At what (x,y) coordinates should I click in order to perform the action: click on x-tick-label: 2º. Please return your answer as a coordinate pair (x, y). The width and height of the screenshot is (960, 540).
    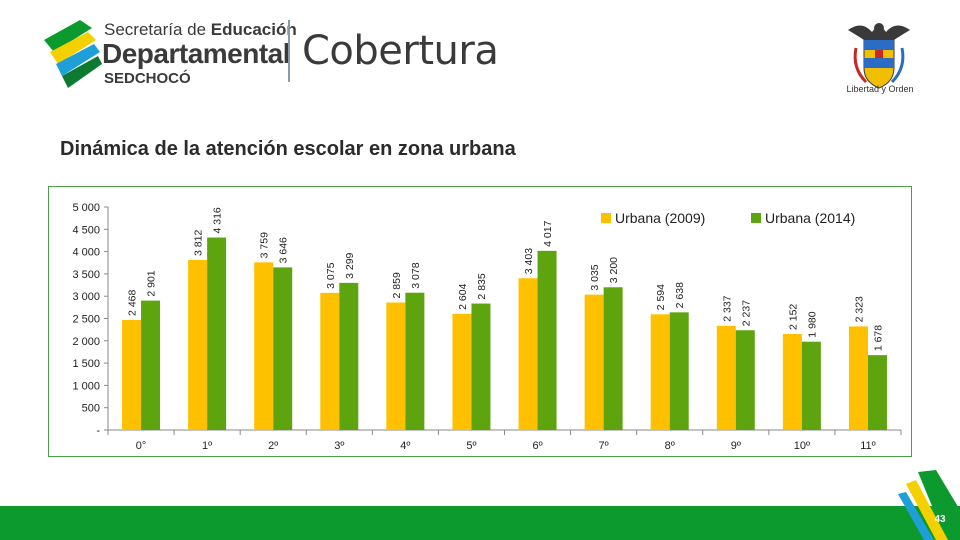
    Looking at the image, I should click on (273, 446).